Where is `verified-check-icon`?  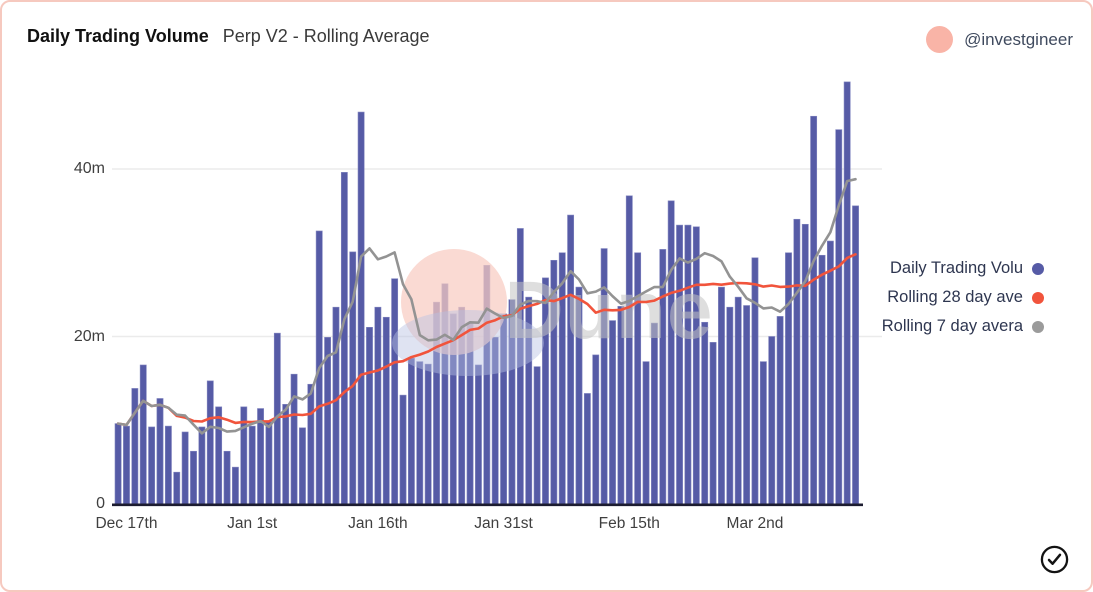 verified-check-icon is located at coordinates (1054, 559).